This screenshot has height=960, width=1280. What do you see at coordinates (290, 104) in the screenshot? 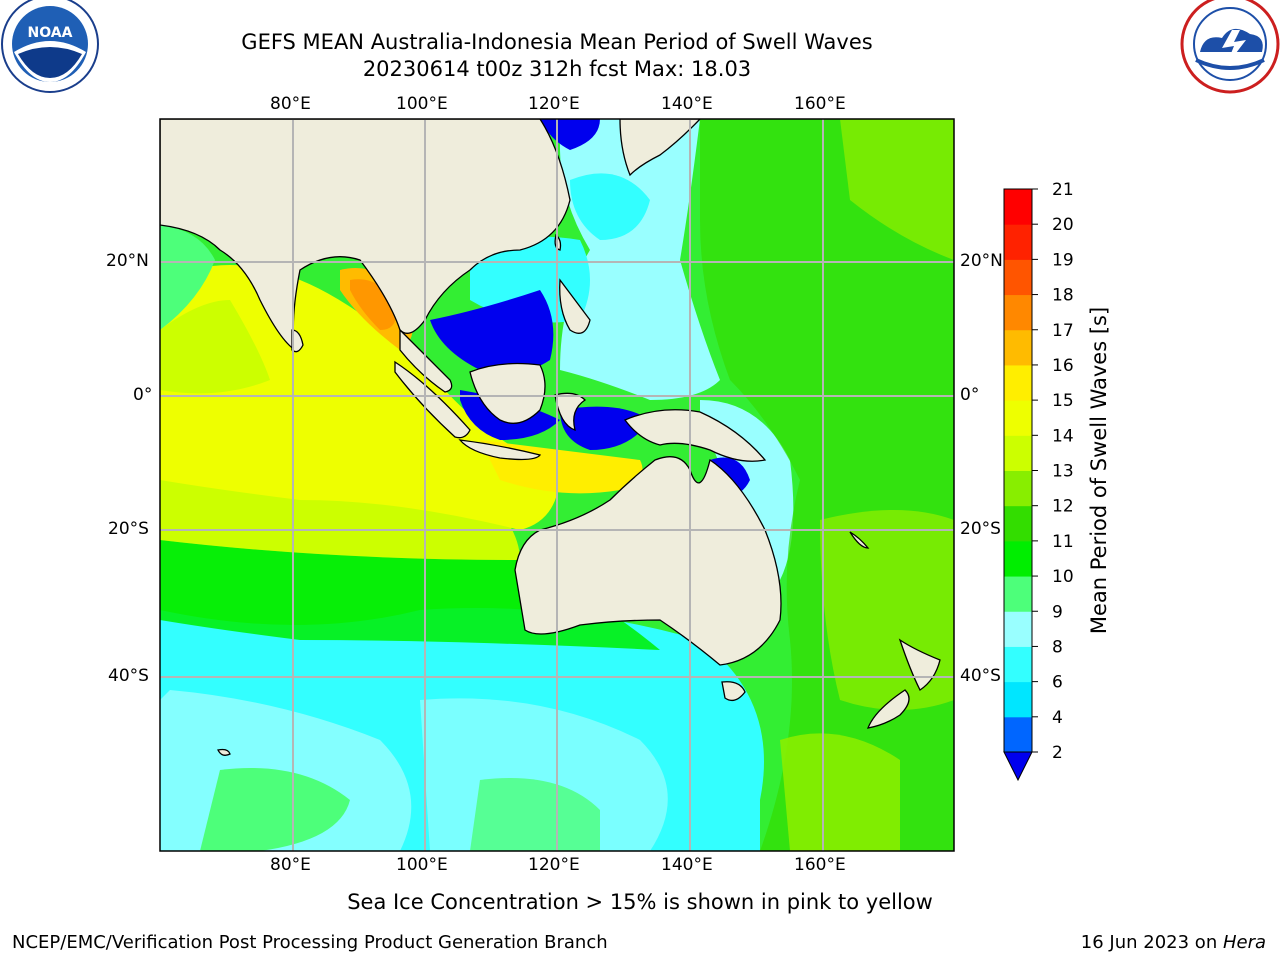
I see `lon-label-top: 80°E` at bounding box center [290, 104].